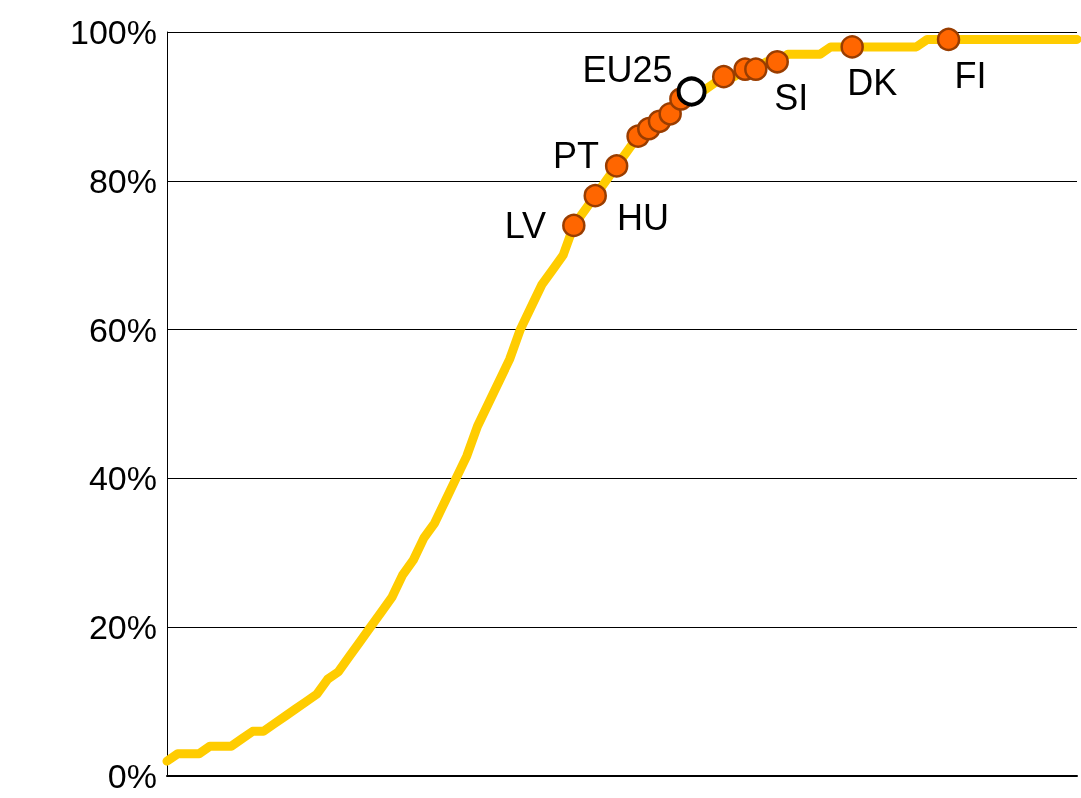 The width and height of the screenshot is (1081, 798). I want to click on y-tick-label: 20%, so click(122, 627).